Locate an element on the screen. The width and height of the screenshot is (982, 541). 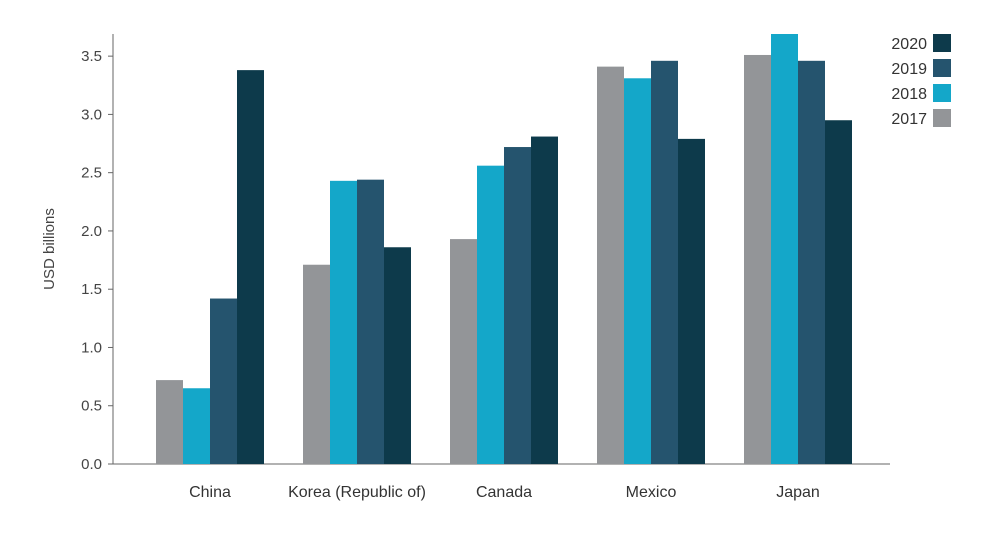
x-category-label: Korea (Republic of) is located at coordinates (357, 492).